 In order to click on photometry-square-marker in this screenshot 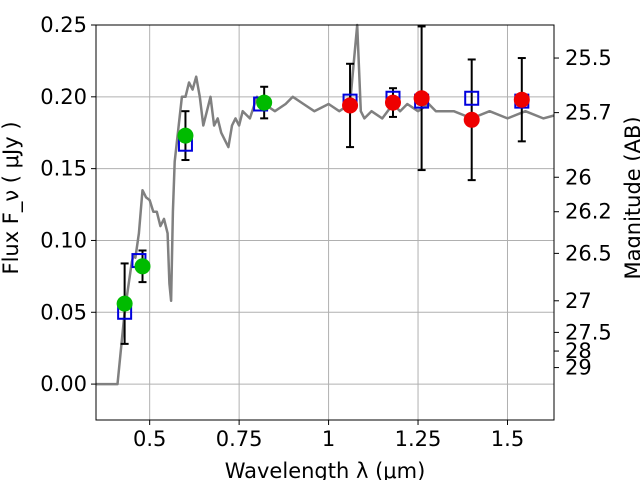, I will do `click(472, 98)`.